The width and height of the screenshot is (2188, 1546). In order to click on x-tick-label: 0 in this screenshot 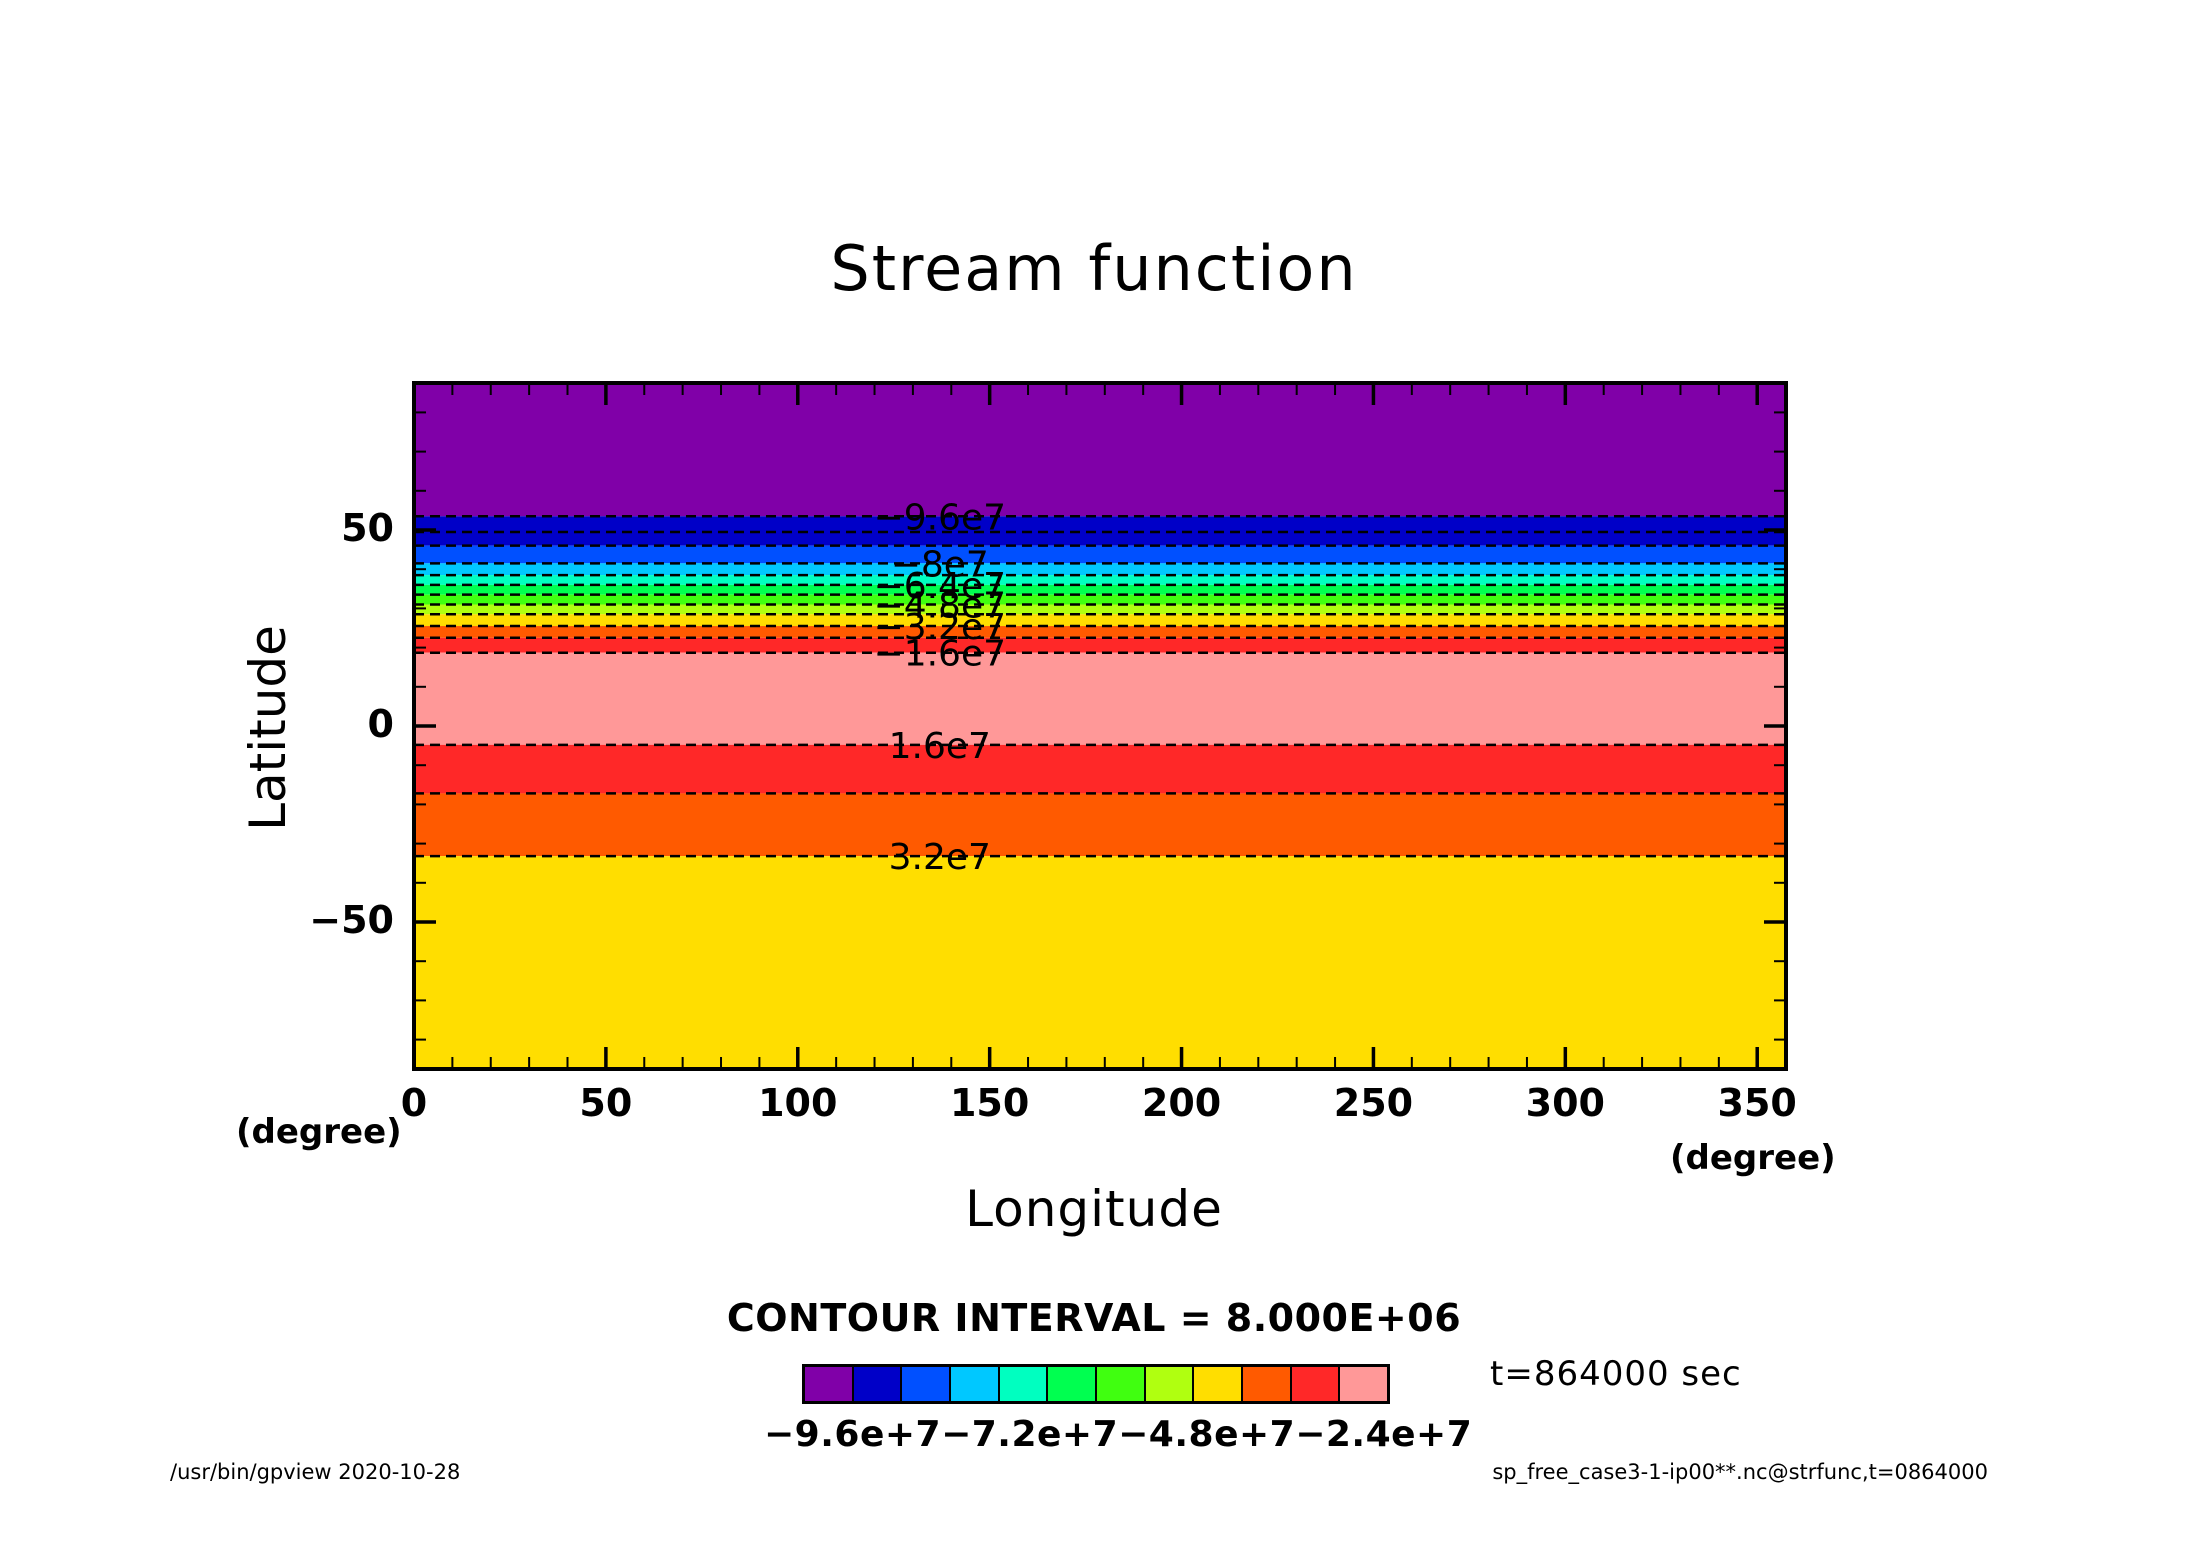, I will do `click(414, 1103)`.